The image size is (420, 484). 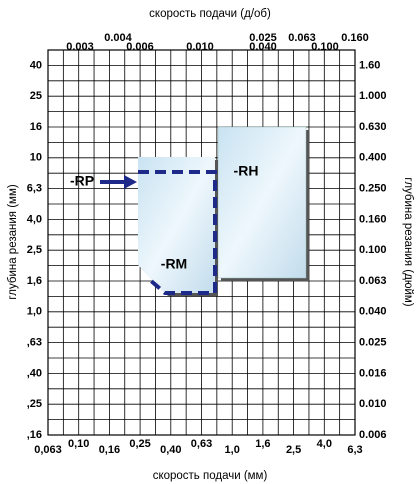 What do you see at coordinates (373, 127) in the screenshot?
I see `right-label: 0.630` at bounding box center [373, 127].